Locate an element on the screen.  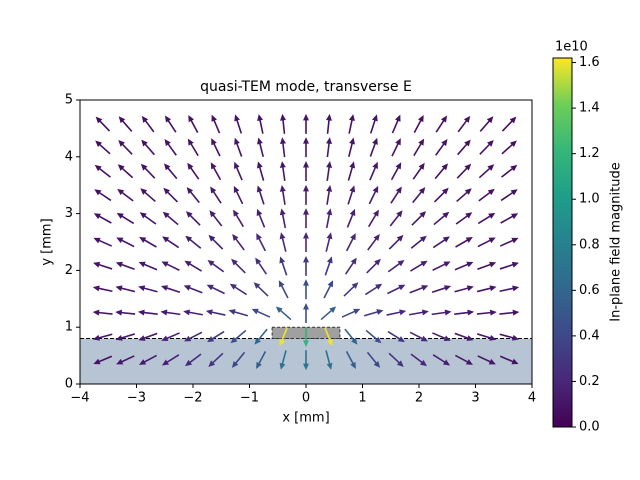
colorbar-tick-label: 1.4 is located at coordinates (589, 108).